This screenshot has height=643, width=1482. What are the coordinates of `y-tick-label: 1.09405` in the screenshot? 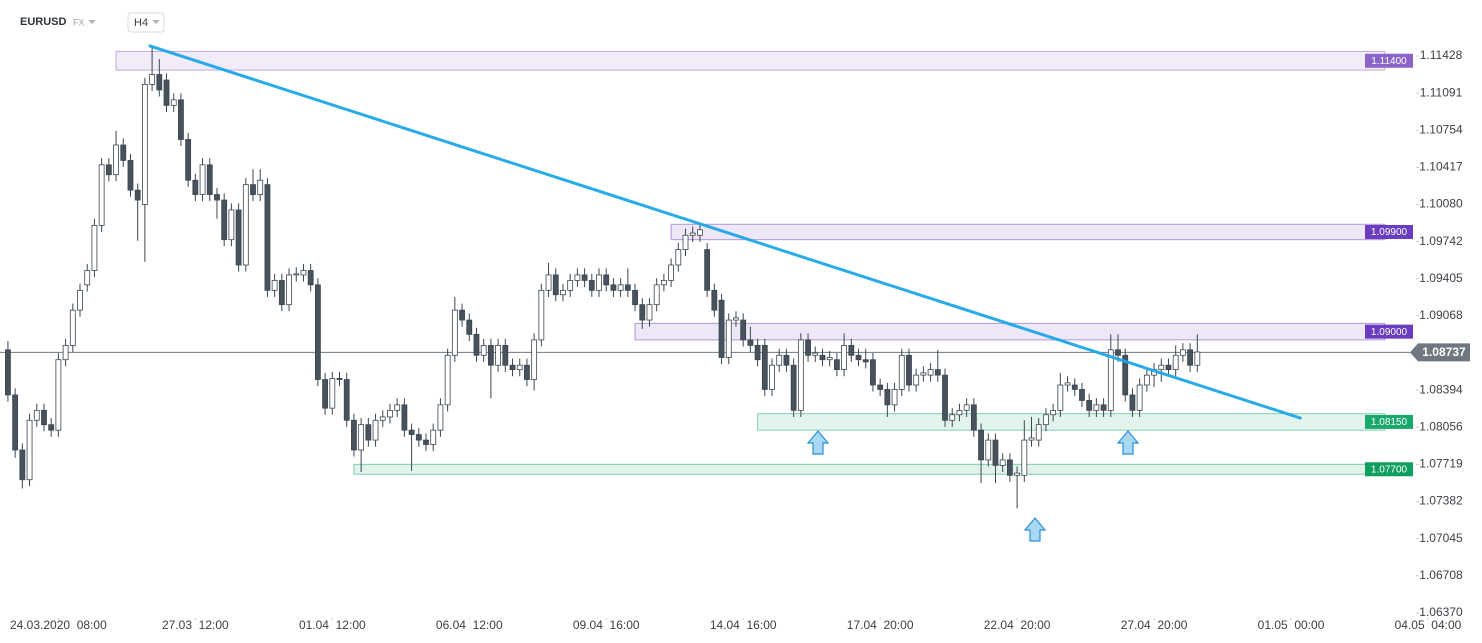 It's located at (1441, 278).